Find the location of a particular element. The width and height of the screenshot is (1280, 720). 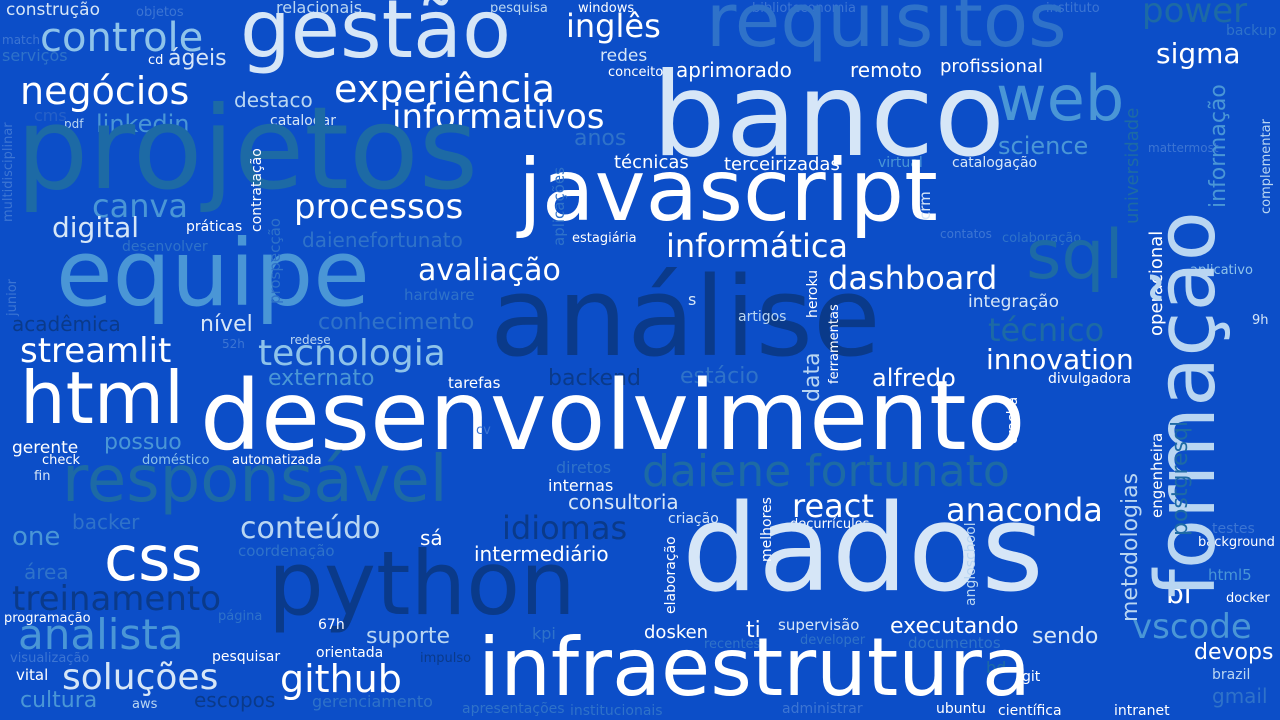

word-anaconda: anaconda is located at coordinates (1024, 510).